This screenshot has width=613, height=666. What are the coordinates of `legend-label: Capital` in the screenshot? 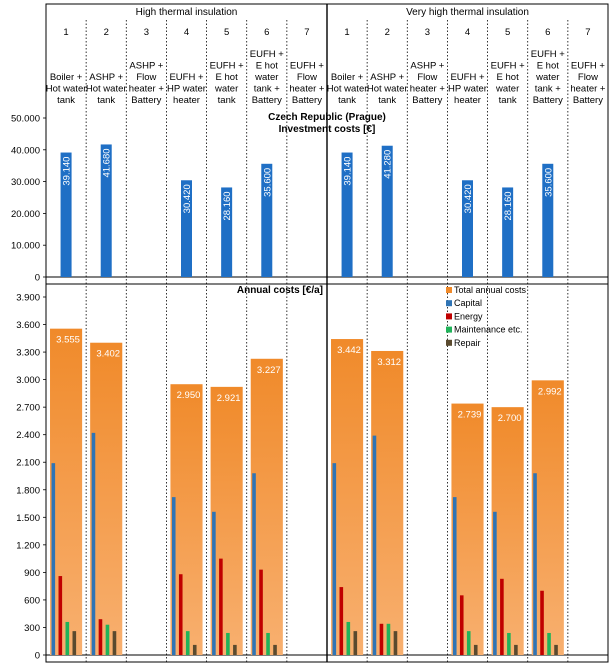 It's located at (468, 303).